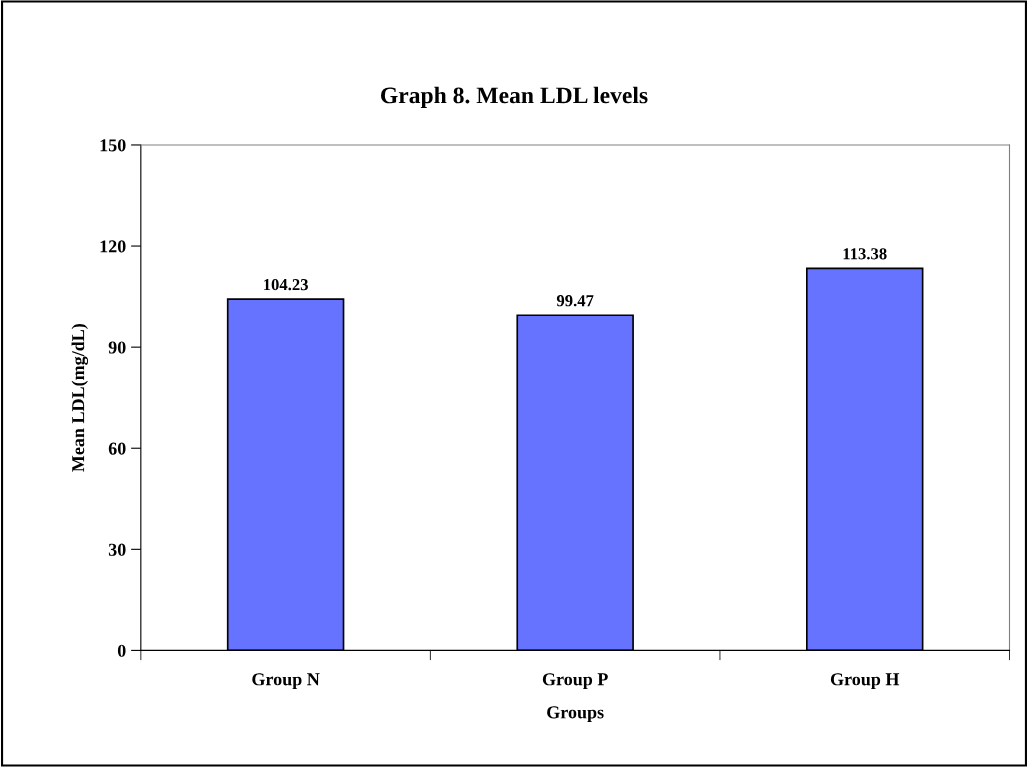  I want to click on x-axis-title: Groups, so click(575, 714).